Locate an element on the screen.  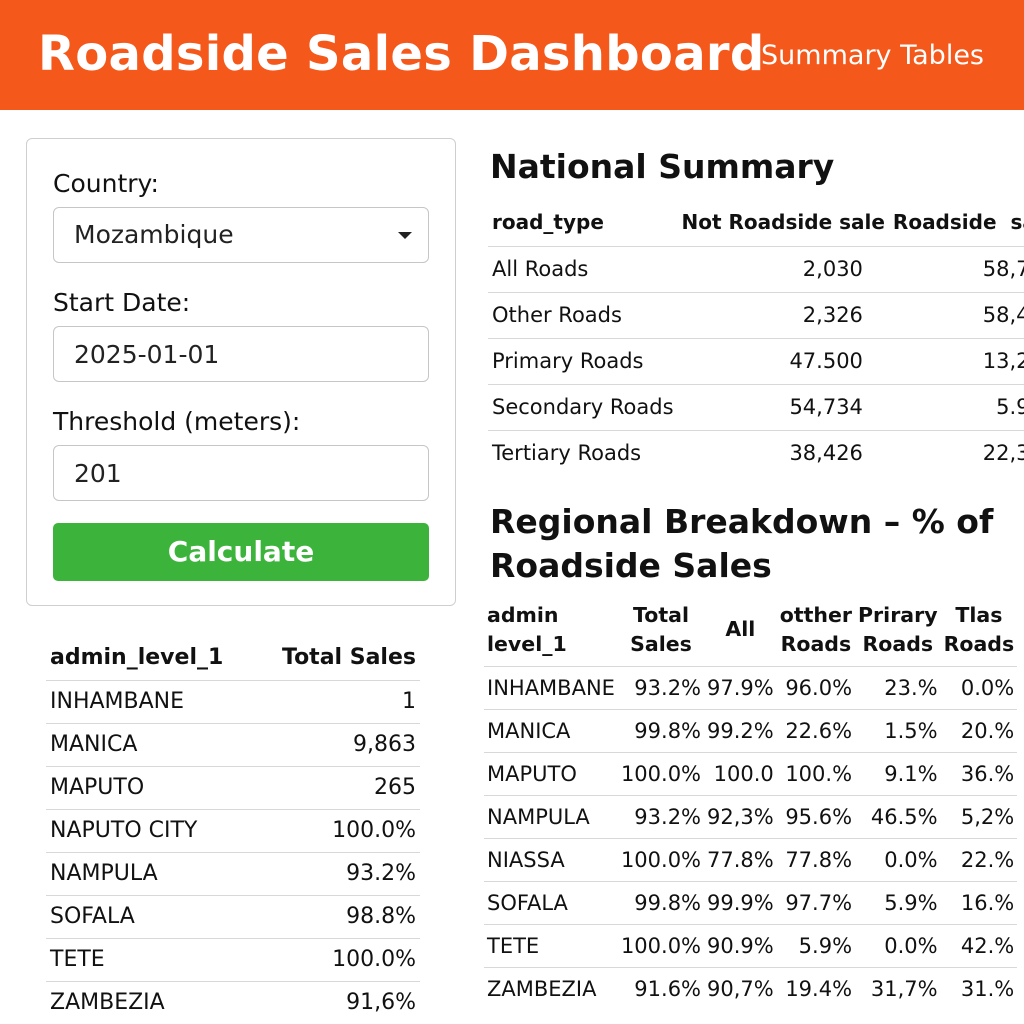
header-bar: Roadside Sales Dashboard Summary Tables is located at coordinates (512, 55).